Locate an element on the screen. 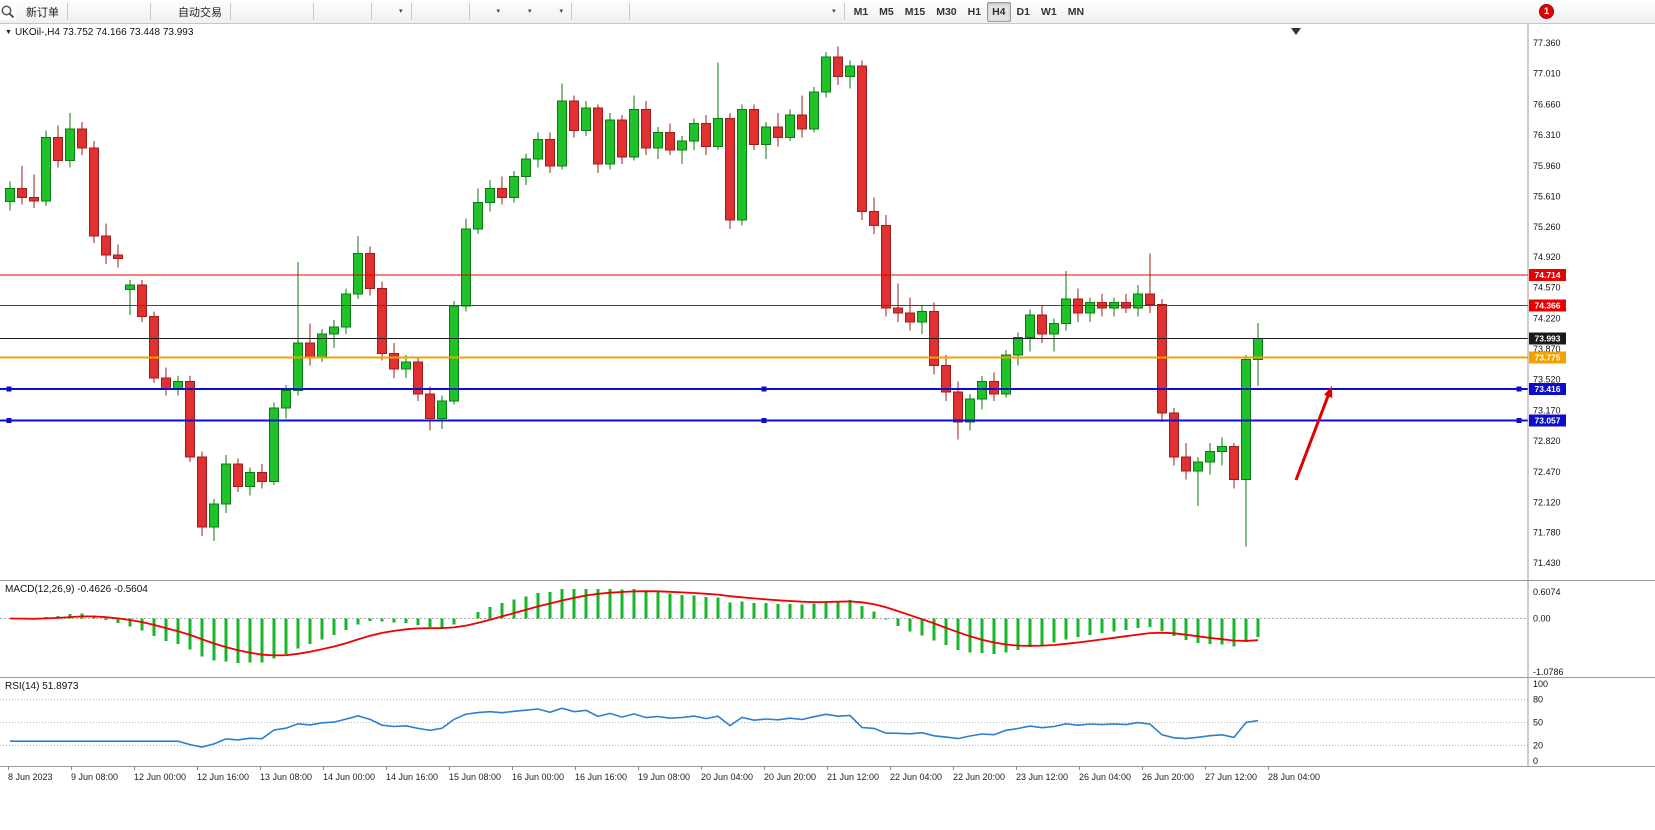 The width and height of the screenshot is (1655, 830). svg-text: 75.960 is located at coordinates (1547, 166).